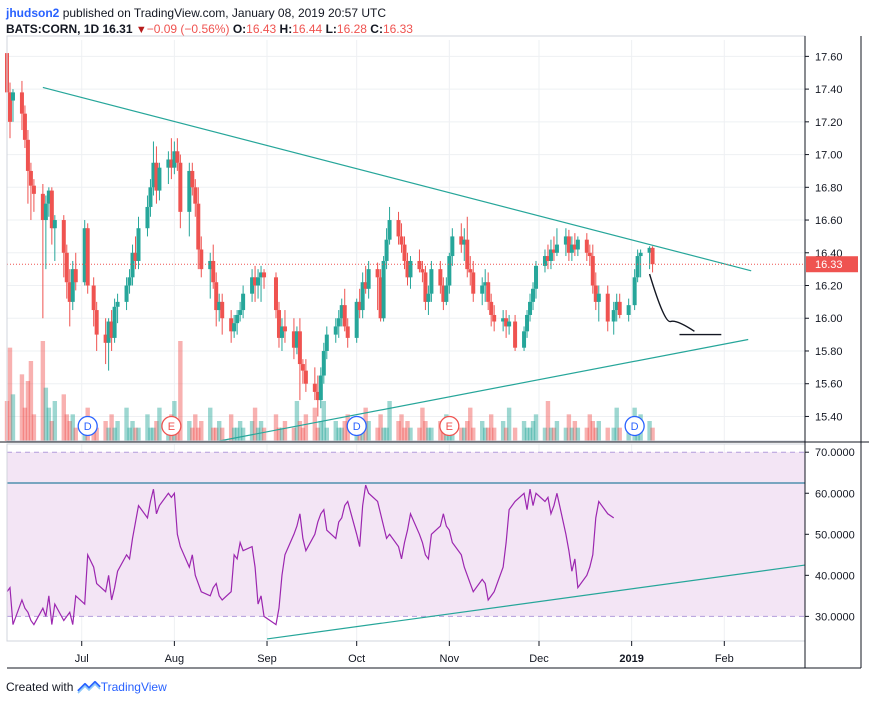  What do you see at coordinates (835, 617) in the screenshot?
I see `rsi-tick-label: 30.0000` at bounding box center [835, 617].